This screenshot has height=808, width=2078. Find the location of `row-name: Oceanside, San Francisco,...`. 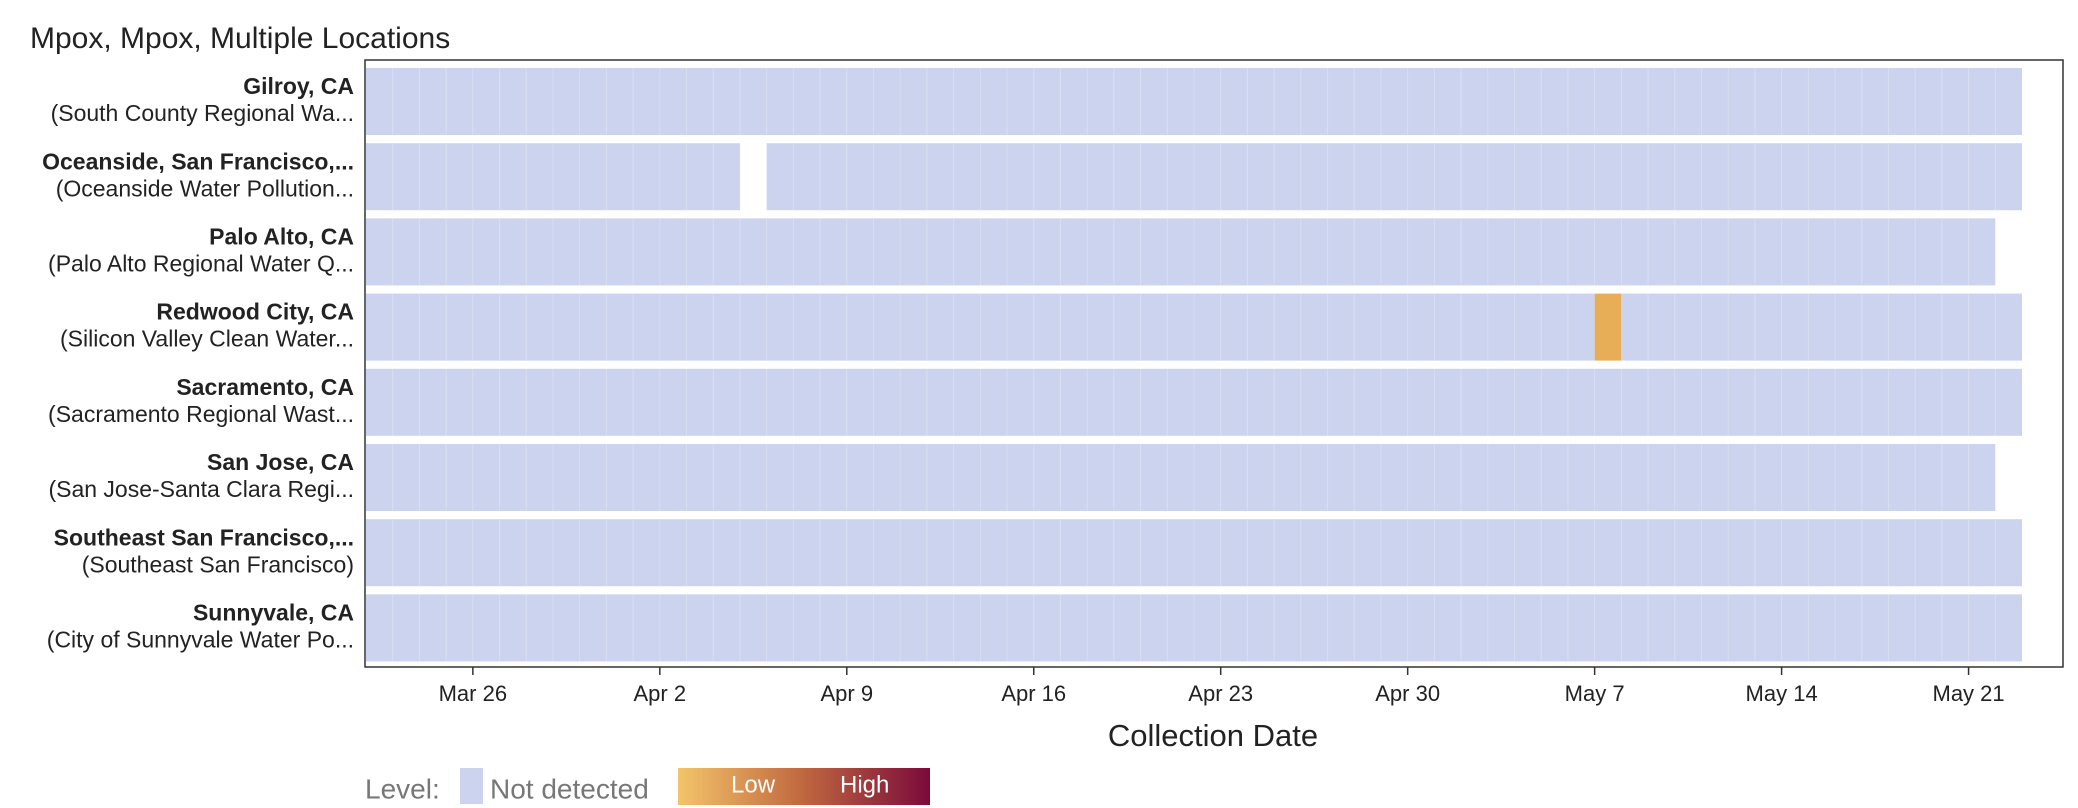

row-name: Oceanside, San Francisco,... is located at coordinates (198, 161).